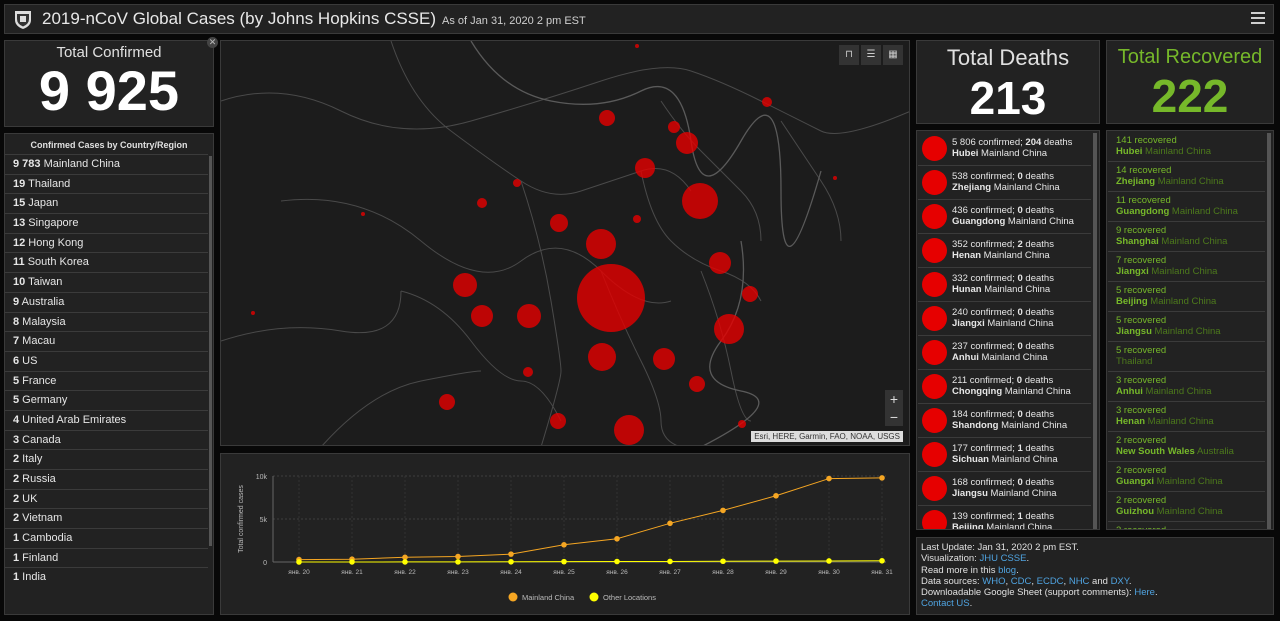 The width and height of the screenshot is (1280, 621). What do you see at coordinates (871, 55) in the screenshot?
I see `legend-list-icon: ☰` at bounding box center [871, 55].